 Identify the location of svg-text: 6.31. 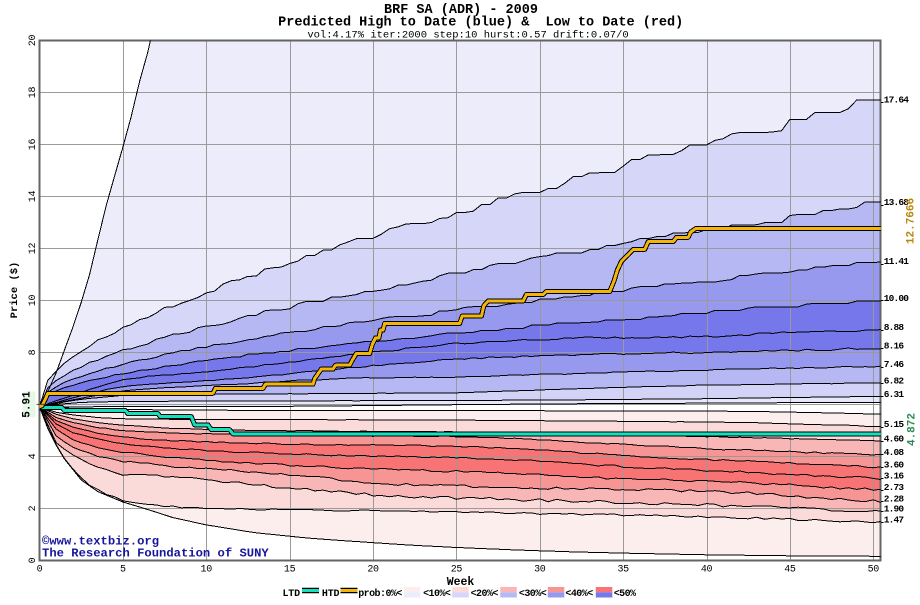
(894, 394).